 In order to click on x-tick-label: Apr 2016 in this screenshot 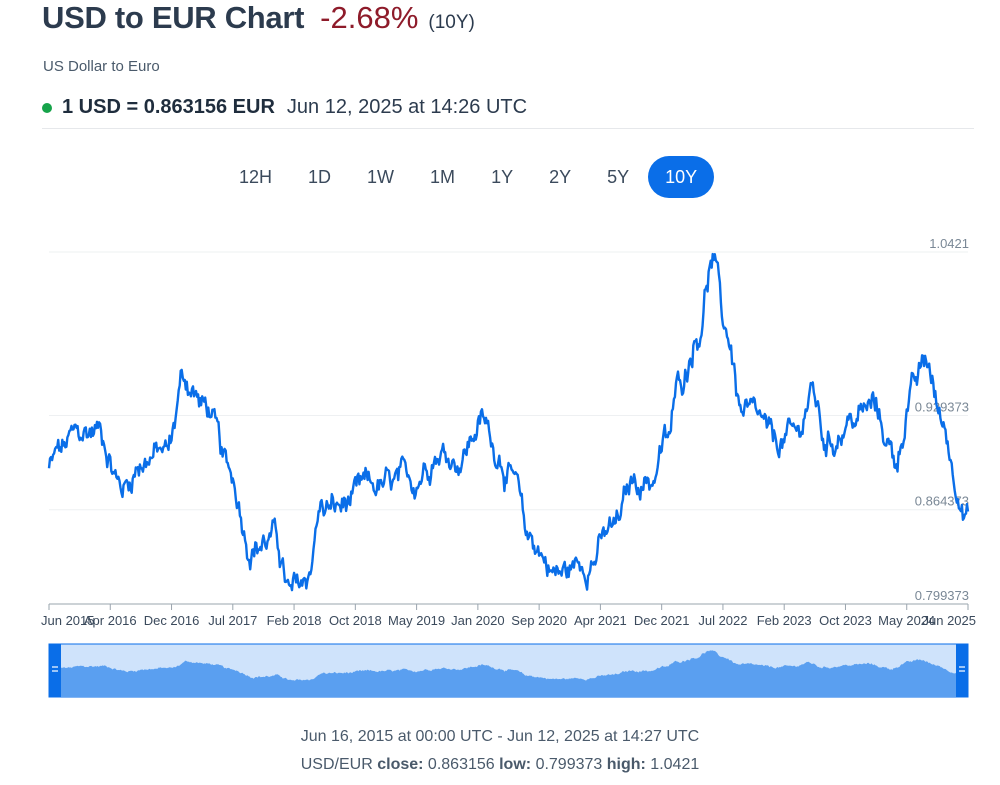, I will do `click(110, 620)`.